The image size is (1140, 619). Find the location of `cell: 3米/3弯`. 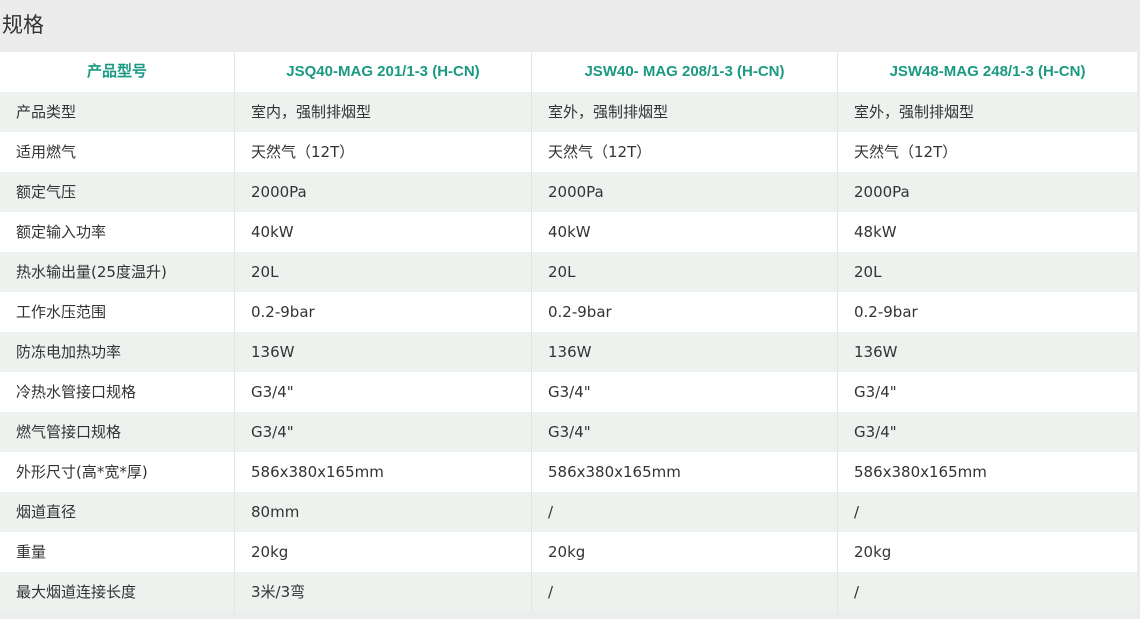

cell: 3米/3弯 is located at coordinates (383, 592).